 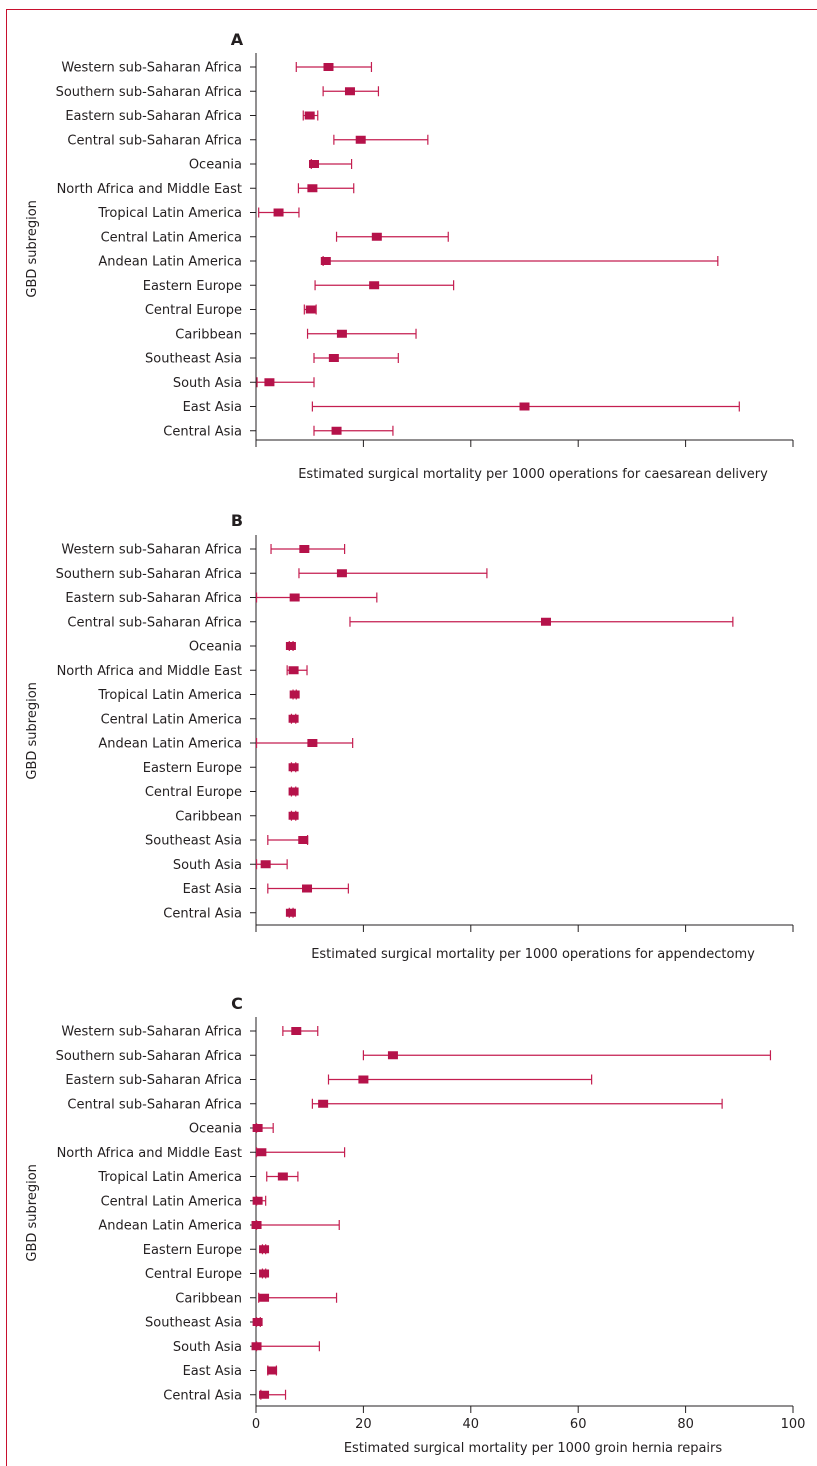 What do you see at coordinates (363, 1424) in the screenshot?
I see `x-tick-label: 20` at bounding box center [363, 1424].